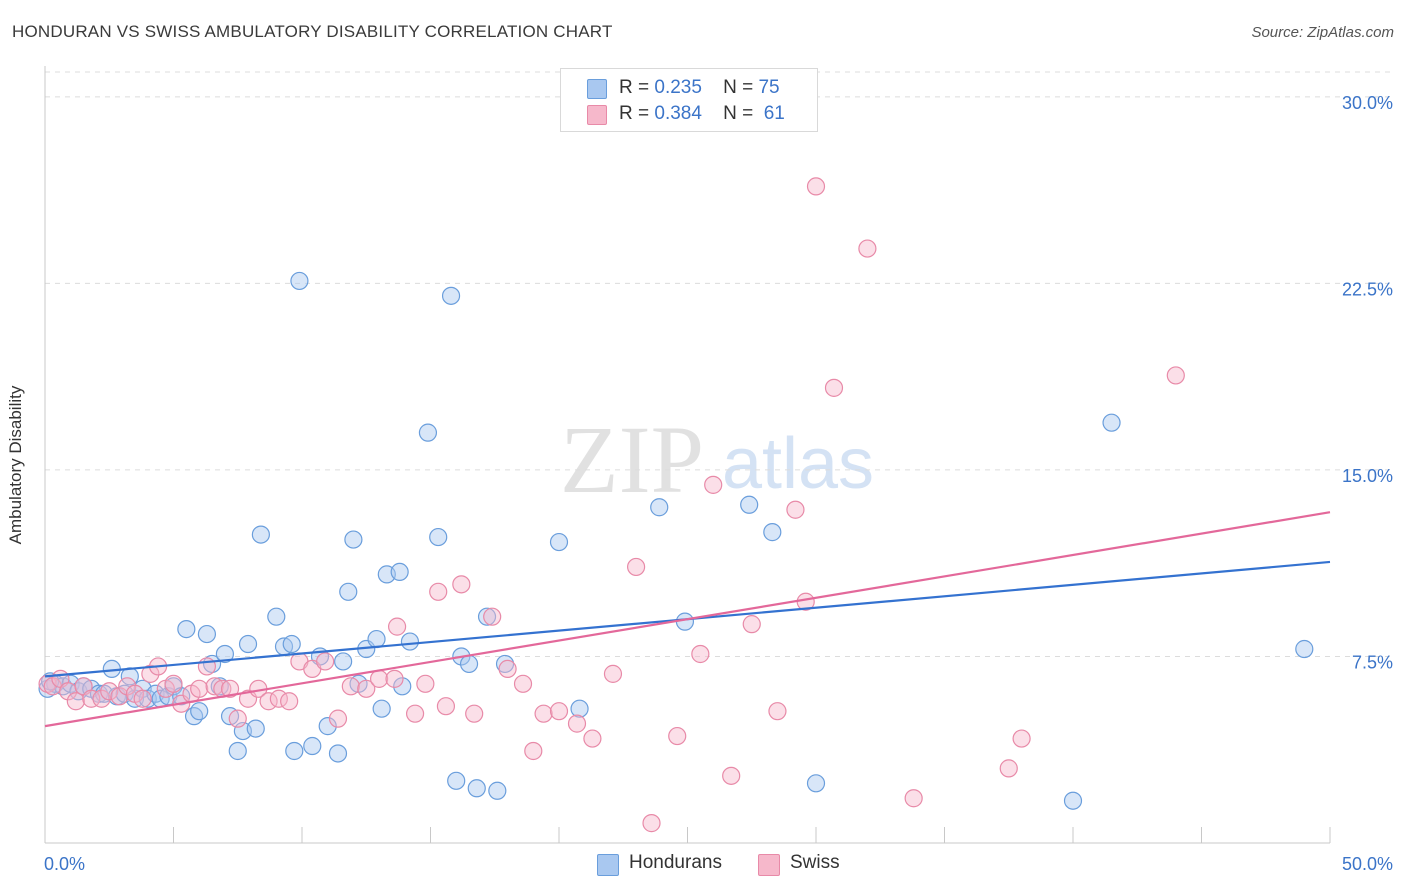 Image resolution: width=1406 pixels, height=892 pixels. I want to click on n-value: 61, so click(774, 113).